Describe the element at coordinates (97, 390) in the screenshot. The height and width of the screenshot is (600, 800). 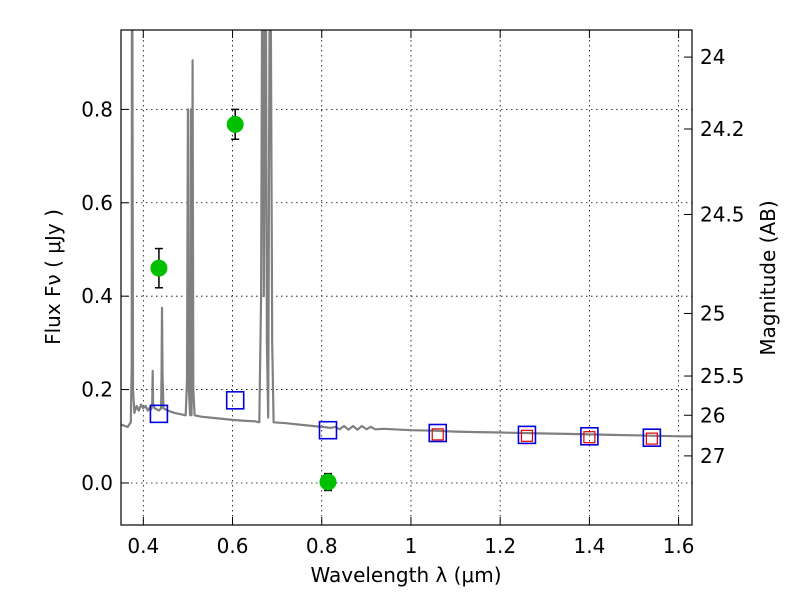
I see `y-tick-label: 0.2` at that location.